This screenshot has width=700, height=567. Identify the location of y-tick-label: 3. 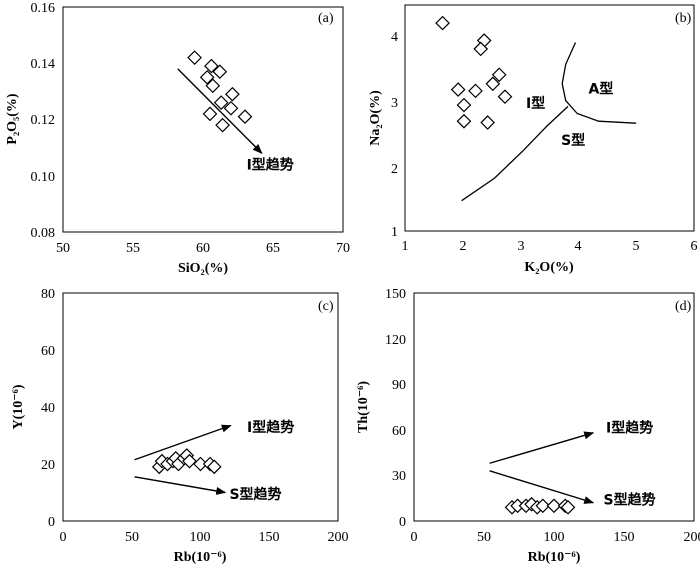
(394, 103).